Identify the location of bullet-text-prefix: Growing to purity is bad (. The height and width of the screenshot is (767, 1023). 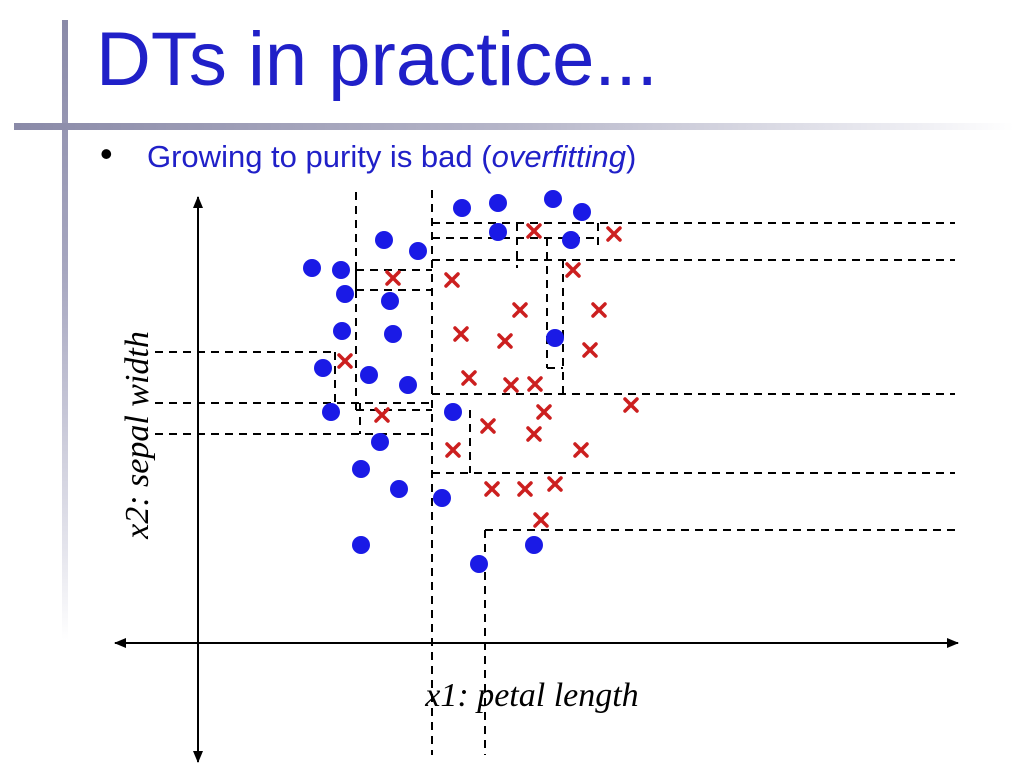
(319, 156).